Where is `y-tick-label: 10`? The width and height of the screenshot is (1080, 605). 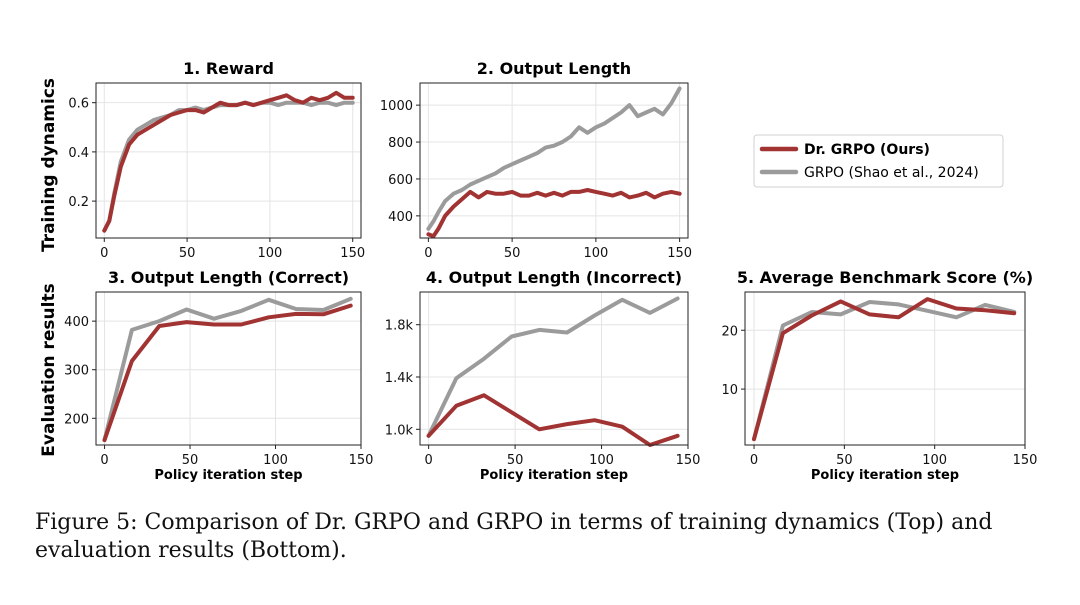
y-tick-label: 10 is located at coordinates (729, 390).